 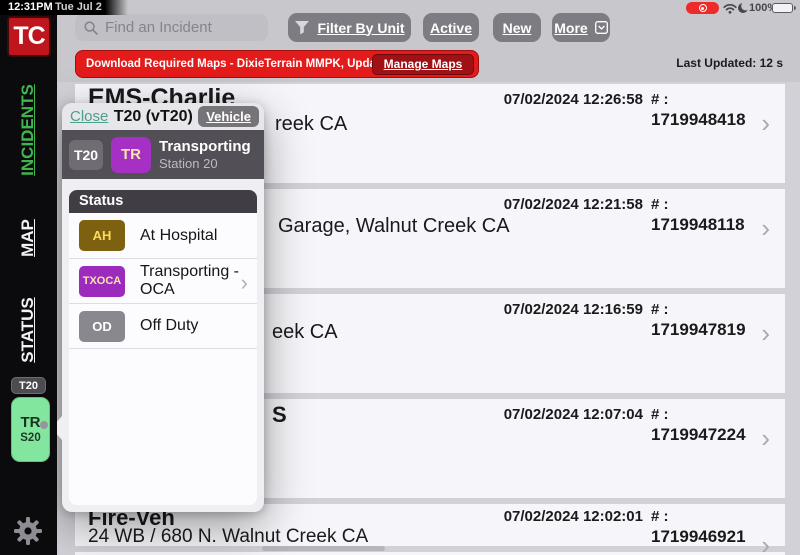 What do you see at coordinates (158, 27) in the screenshot?
I see `search-placeholder: Find an Incident` at bounding box center [158, 27].